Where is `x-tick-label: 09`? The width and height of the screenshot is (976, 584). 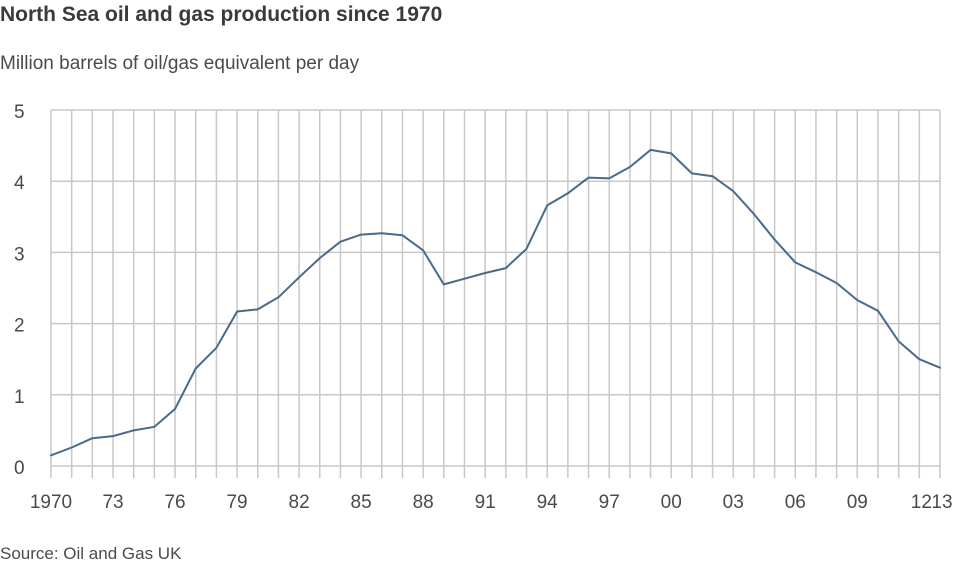
x-tick-label: 09 is located at coordinates (857, 502).